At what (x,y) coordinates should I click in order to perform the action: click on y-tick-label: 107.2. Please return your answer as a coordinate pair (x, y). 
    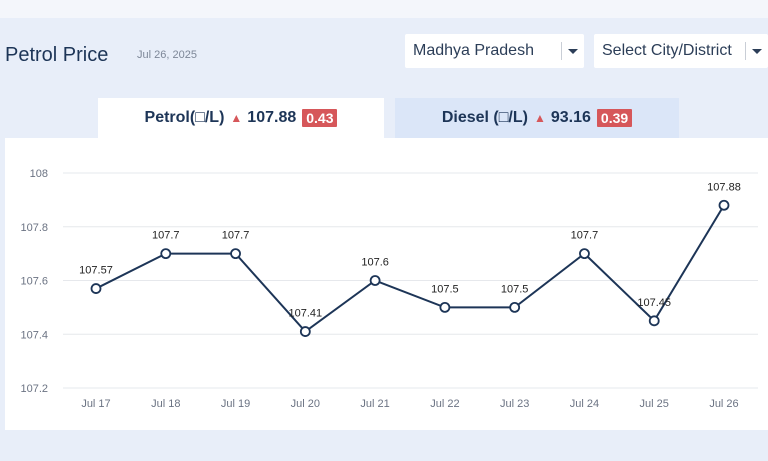
    Looking at the image, I should click on (34, 389).